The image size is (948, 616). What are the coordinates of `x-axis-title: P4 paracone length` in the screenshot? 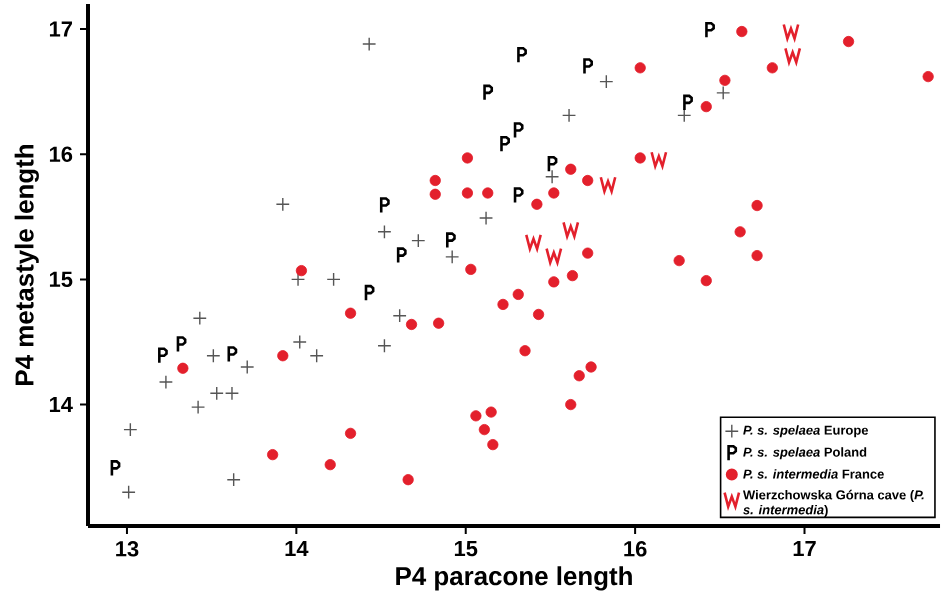 It's located at (514, 578).